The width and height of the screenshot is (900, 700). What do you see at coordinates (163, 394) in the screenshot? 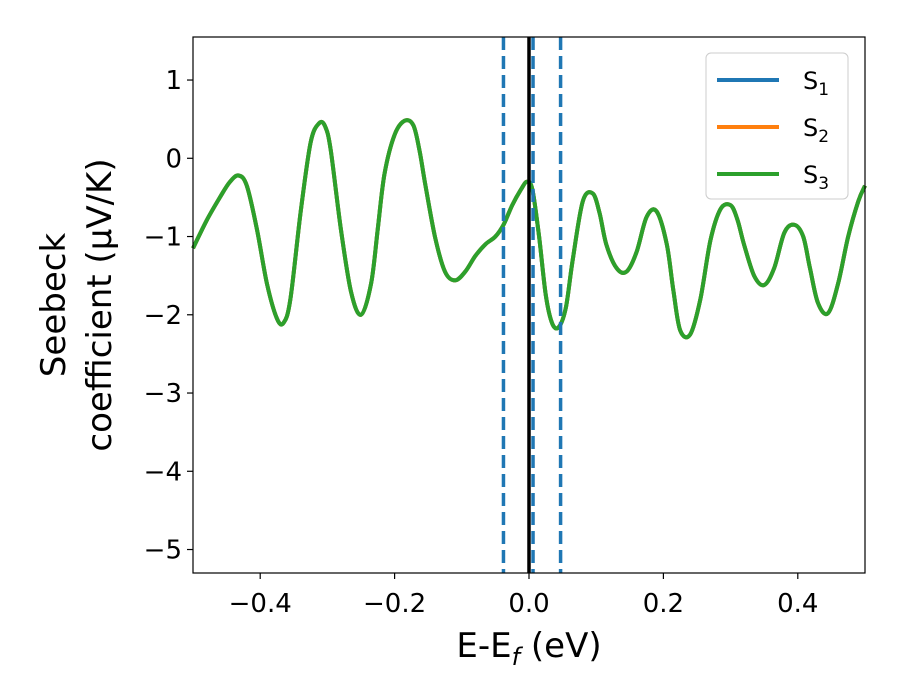
I see `y-tick-label: −3` at bounding box center [163, 394].